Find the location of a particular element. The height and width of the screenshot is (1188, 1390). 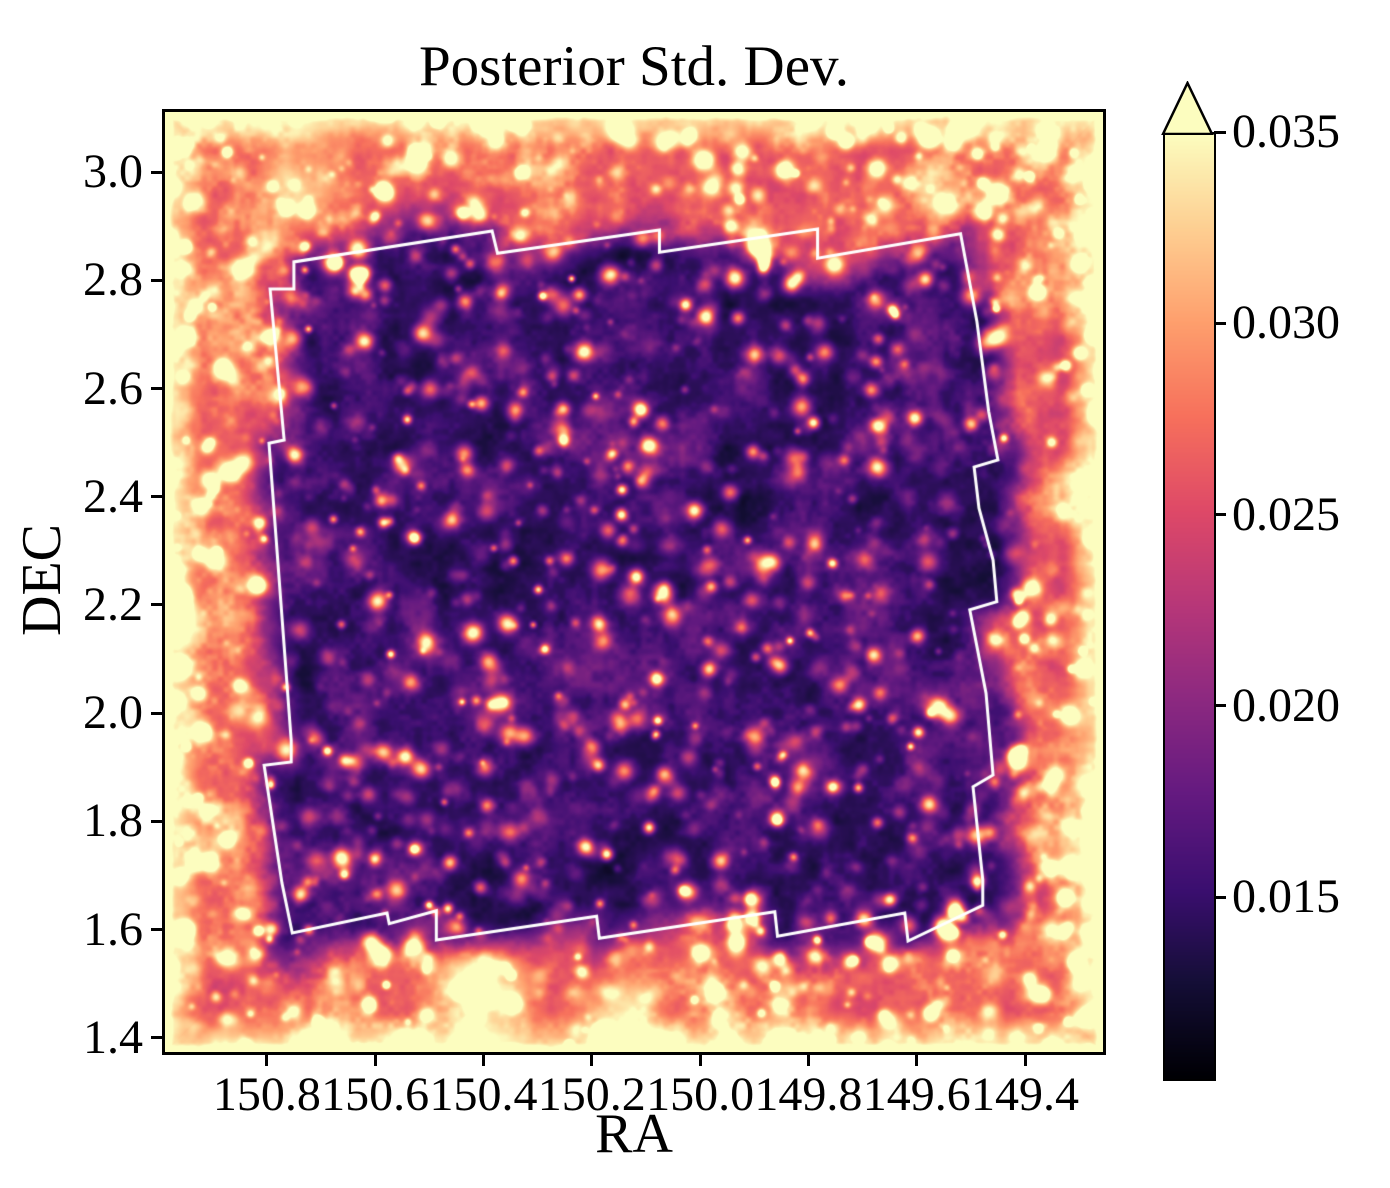

x-tick-label: 150.4 is located at coordinates (483, 1094).